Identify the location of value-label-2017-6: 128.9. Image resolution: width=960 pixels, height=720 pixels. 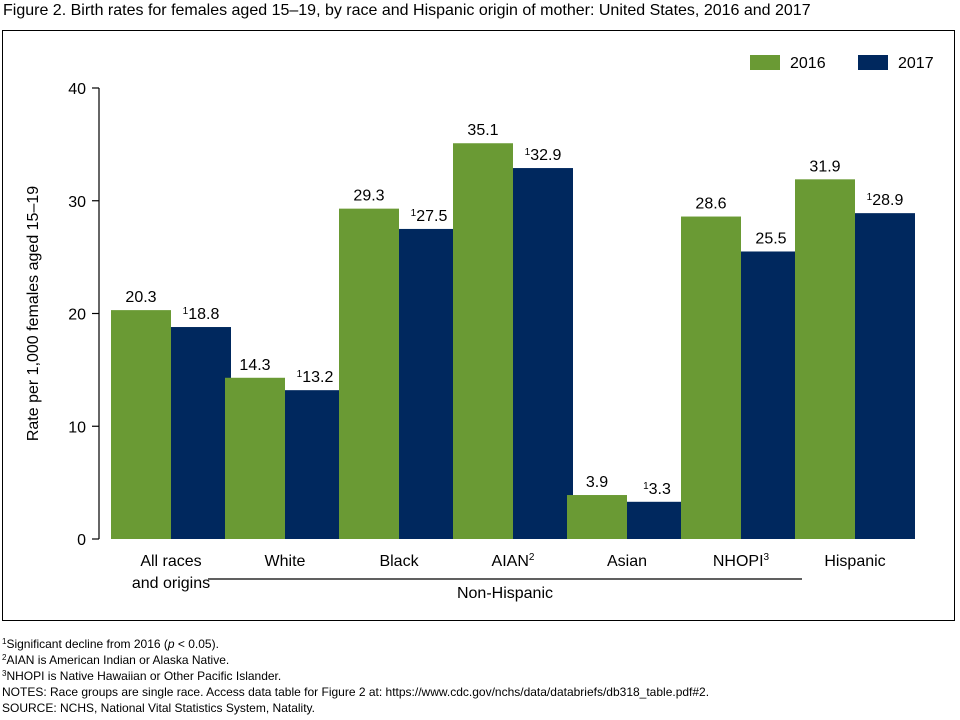
(885, 200).